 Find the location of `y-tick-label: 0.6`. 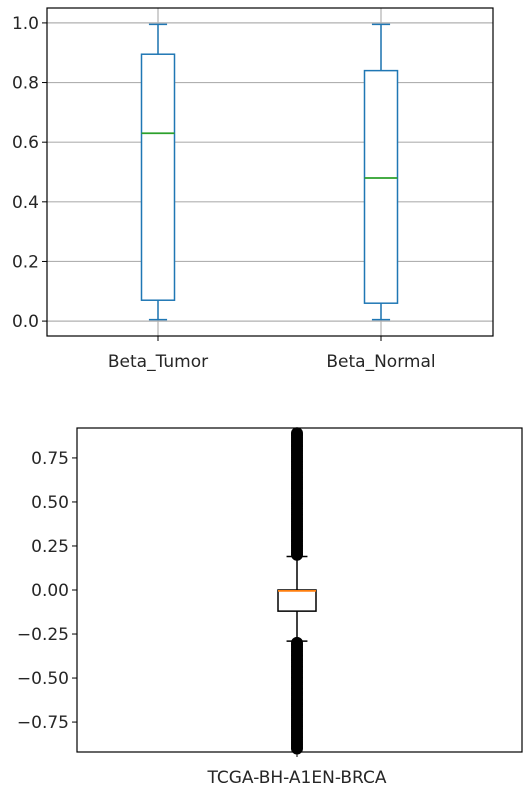

y-tick-label: 0.6 is located at coordinates (25, 143).